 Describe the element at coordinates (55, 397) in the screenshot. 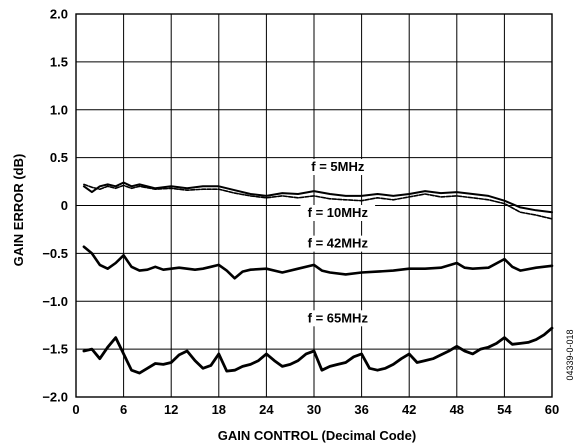

I see `y-tick-label: −2.0` at that location.